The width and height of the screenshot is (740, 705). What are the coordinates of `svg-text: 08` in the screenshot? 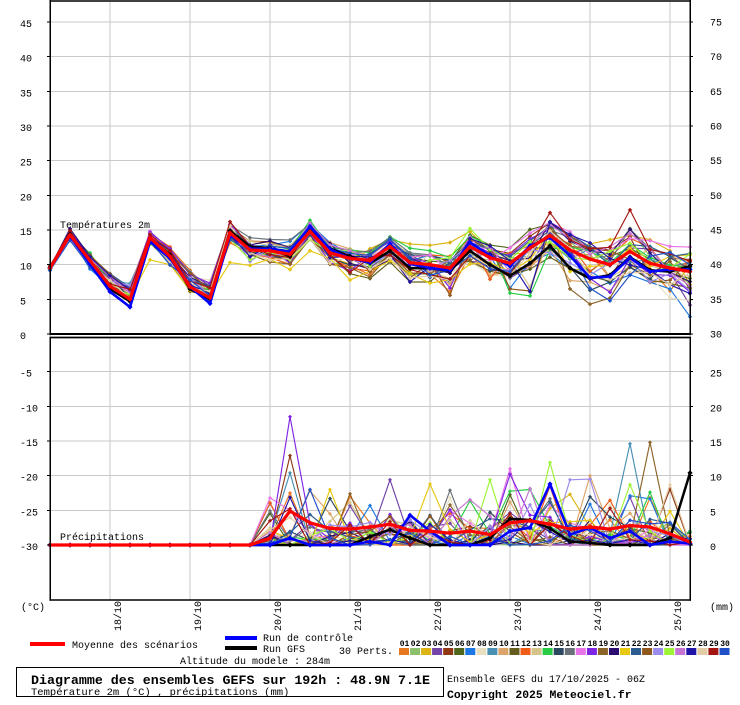 It's located at (482, 644).